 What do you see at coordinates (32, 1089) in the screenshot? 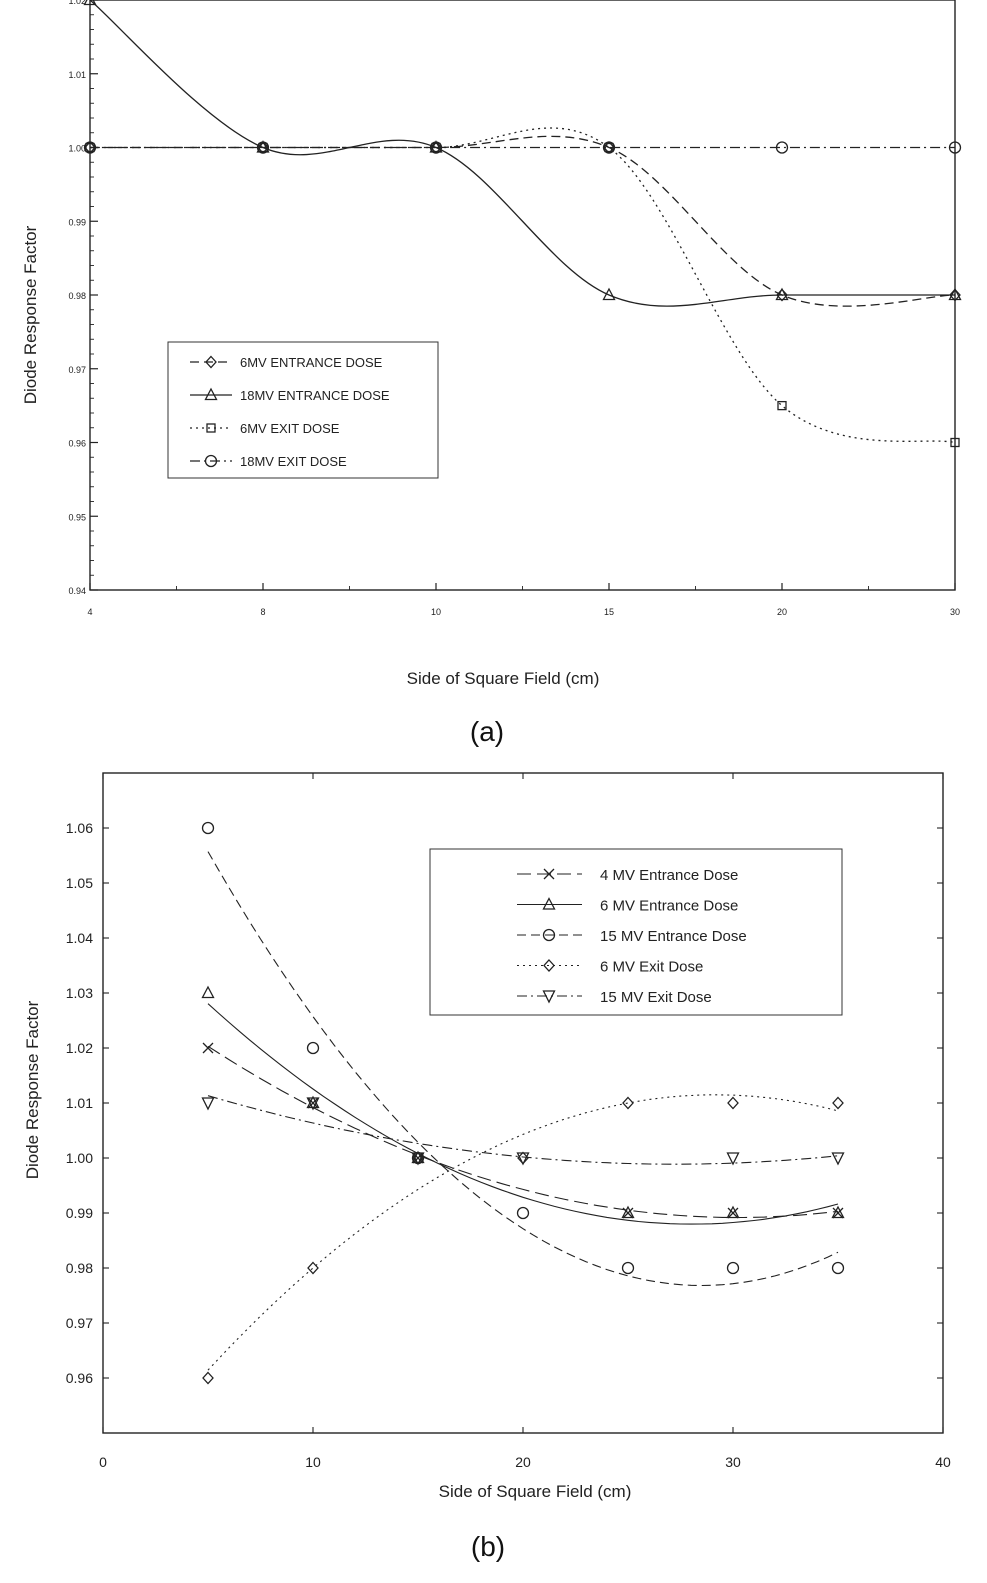
I see `y-axis-title-b: Diode Response Factor` at bounding box center [32, 1089].